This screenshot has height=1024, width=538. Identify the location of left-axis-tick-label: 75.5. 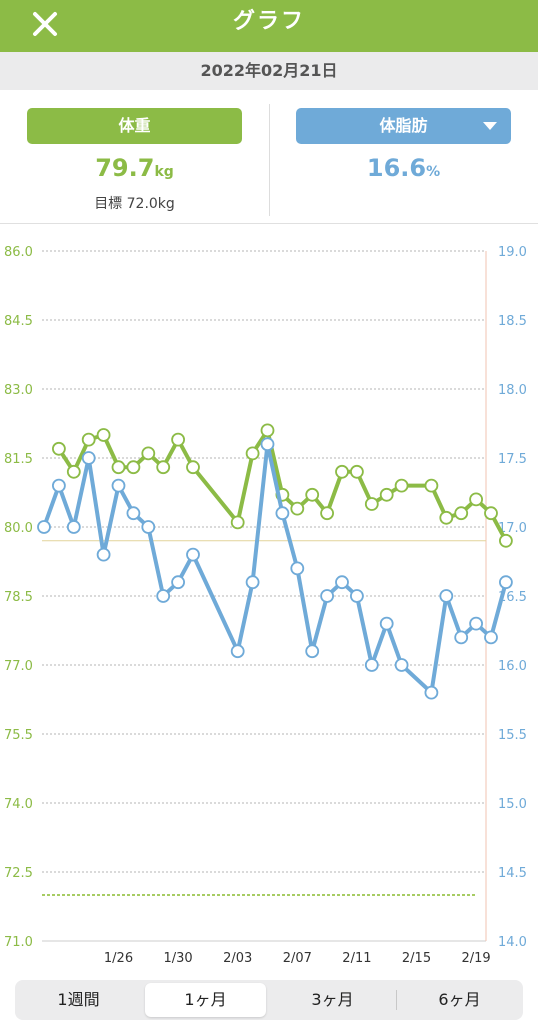
(18, 735).